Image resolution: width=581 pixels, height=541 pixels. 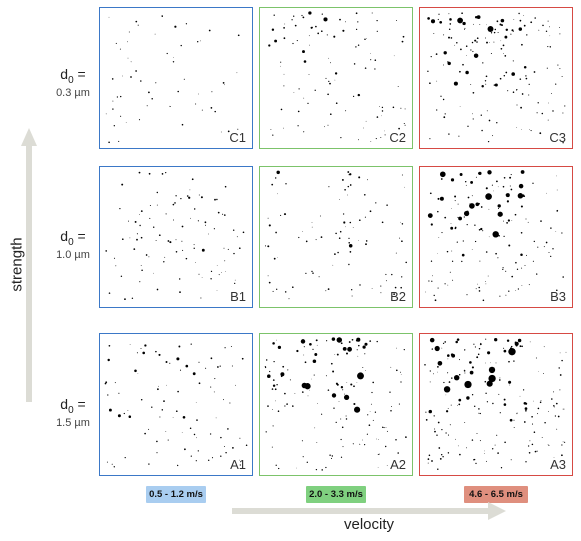 I want to click on panel-label-a2: A2, so click(x=398, y=464).